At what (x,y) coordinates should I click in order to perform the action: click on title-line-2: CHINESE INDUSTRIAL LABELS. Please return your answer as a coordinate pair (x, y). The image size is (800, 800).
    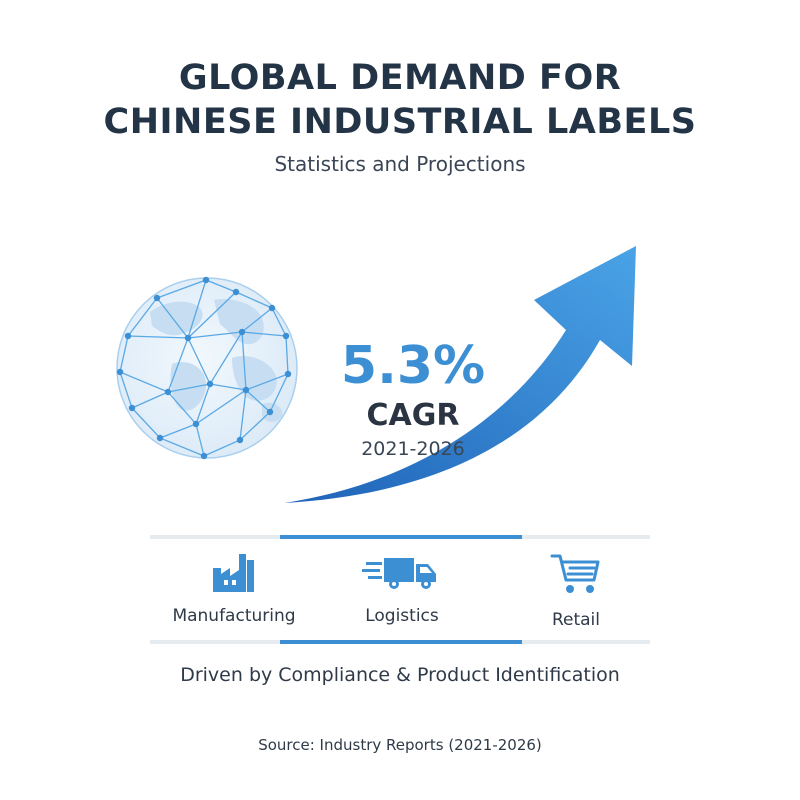
    Looking at the image, I should click on (400, 122).